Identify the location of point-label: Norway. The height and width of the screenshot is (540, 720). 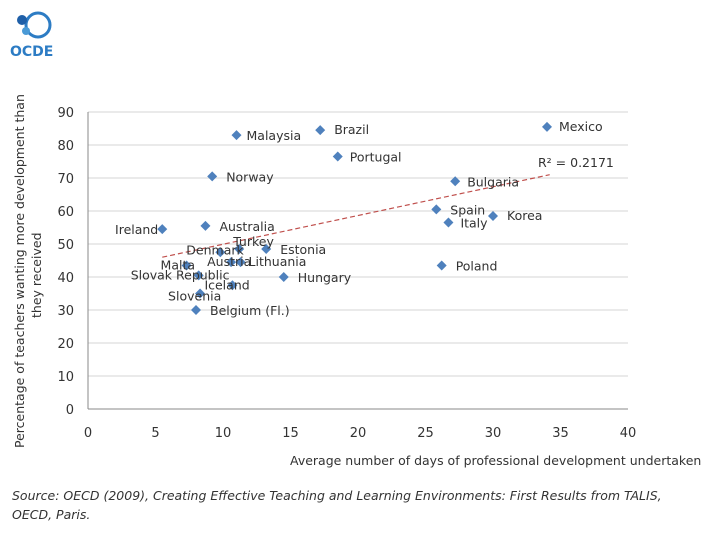
(250, 176).